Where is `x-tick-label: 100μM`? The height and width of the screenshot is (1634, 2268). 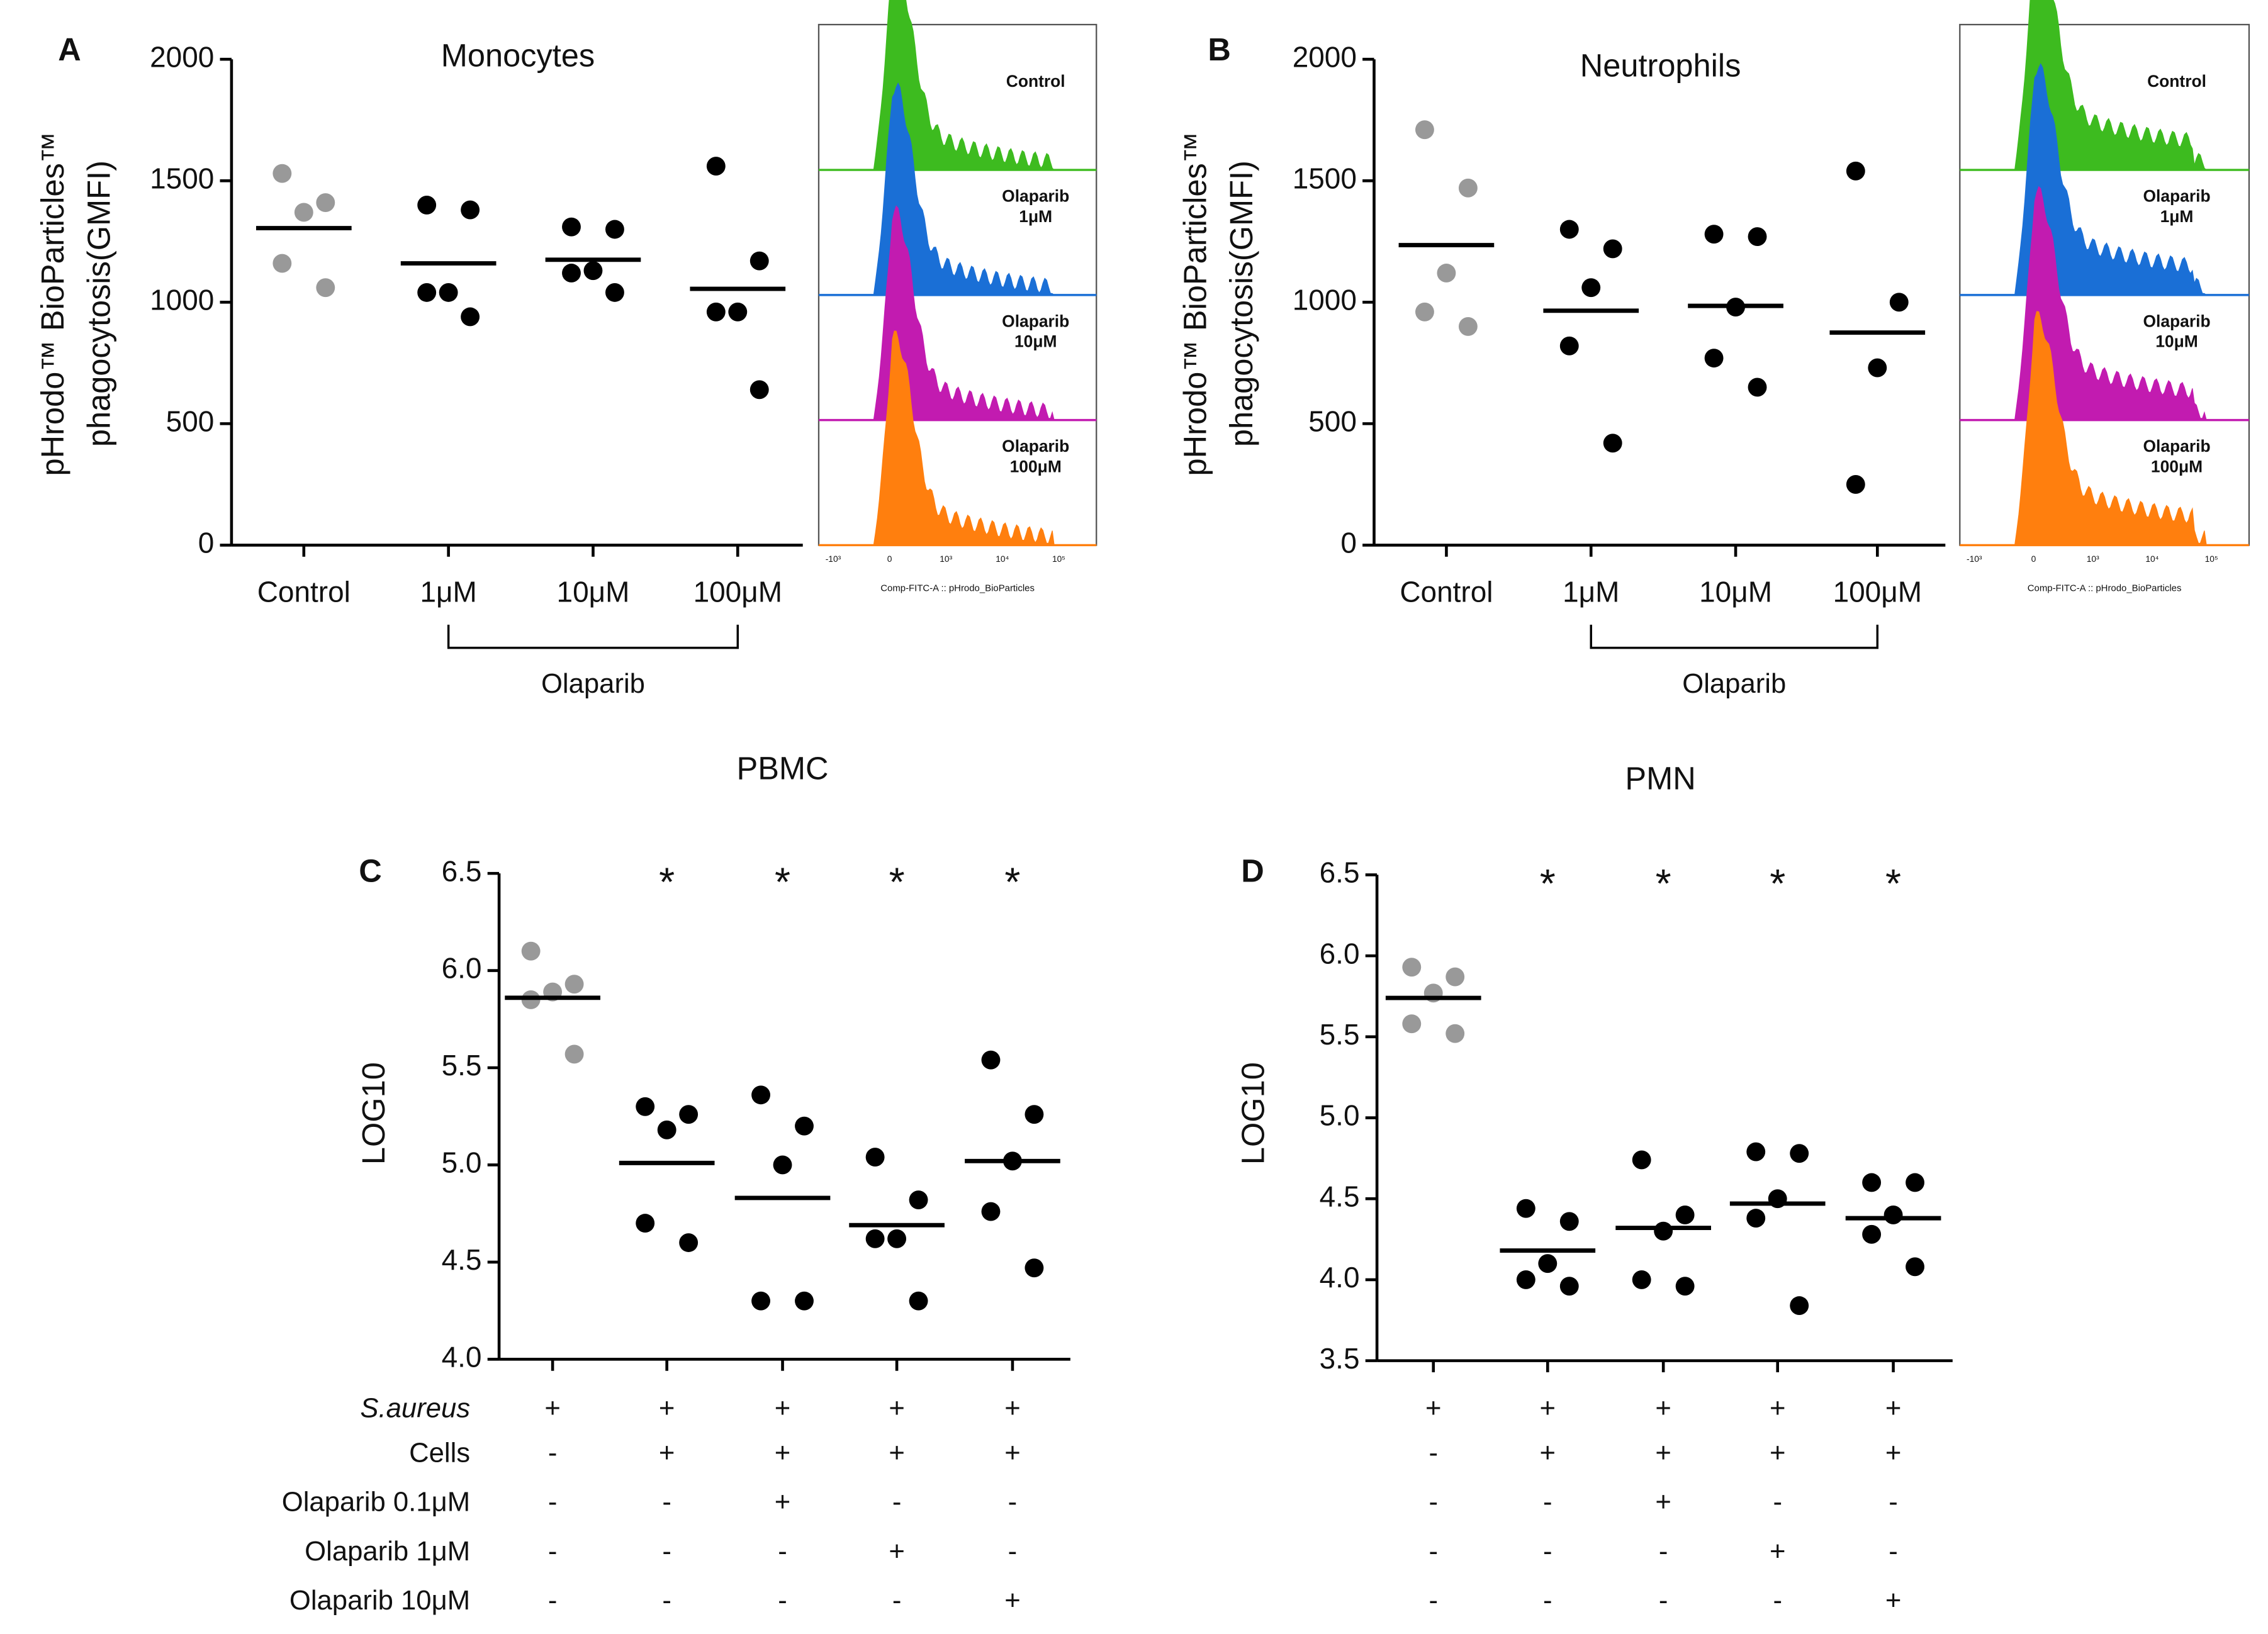
x-tick-label: 100μM is located at coordinates (738, 592).